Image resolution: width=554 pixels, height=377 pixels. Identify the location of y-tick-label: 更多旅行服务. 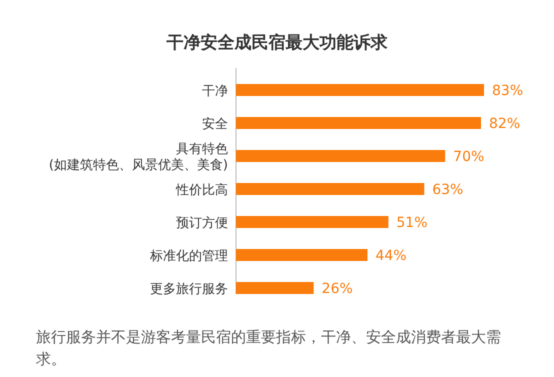
(189, 289).